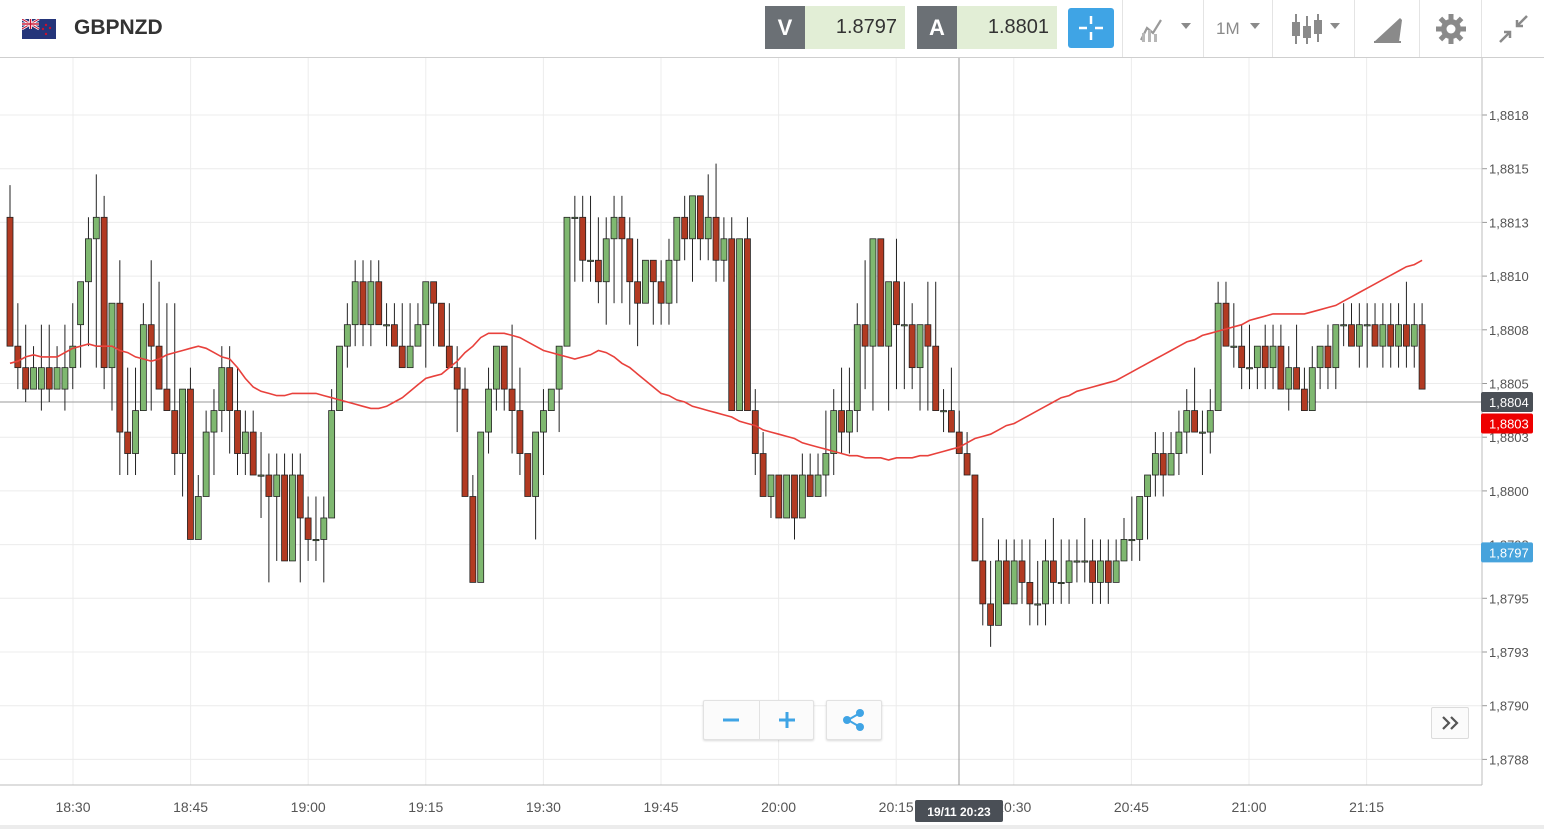  I want to click on timeframe-button: 1M, so click(1237, 28).